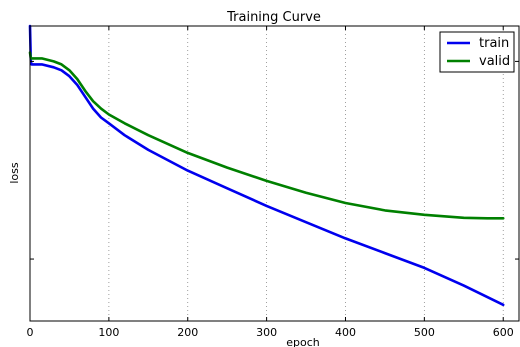 The width and height of the screenshot is (520, 347). I want to click on x-axis-label: epoch, so click(303, 341).